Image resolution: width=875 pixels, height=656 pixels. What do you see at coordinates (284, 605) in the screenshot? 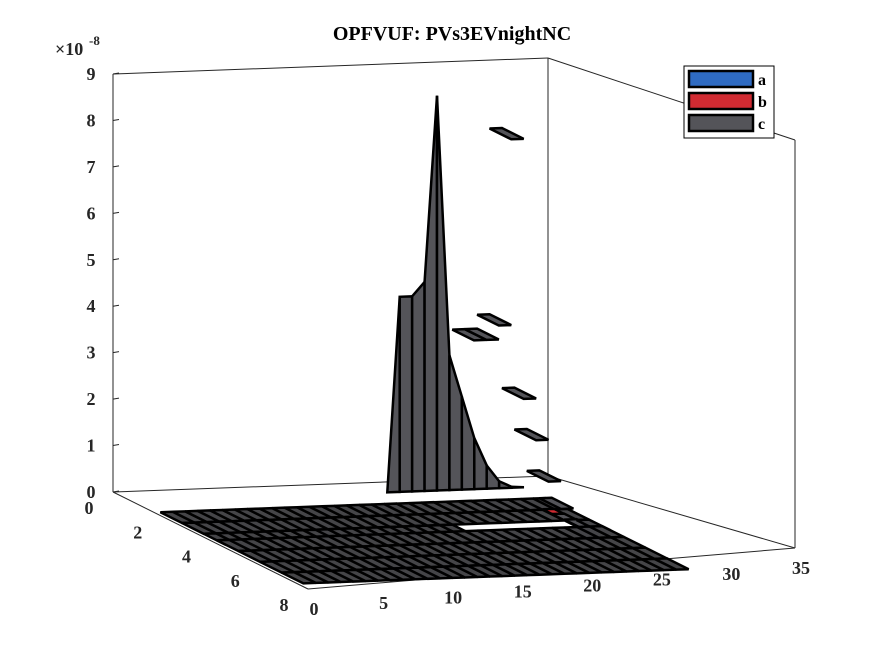
I see `y-tick-label: 8` at bounding box center [284, 605].